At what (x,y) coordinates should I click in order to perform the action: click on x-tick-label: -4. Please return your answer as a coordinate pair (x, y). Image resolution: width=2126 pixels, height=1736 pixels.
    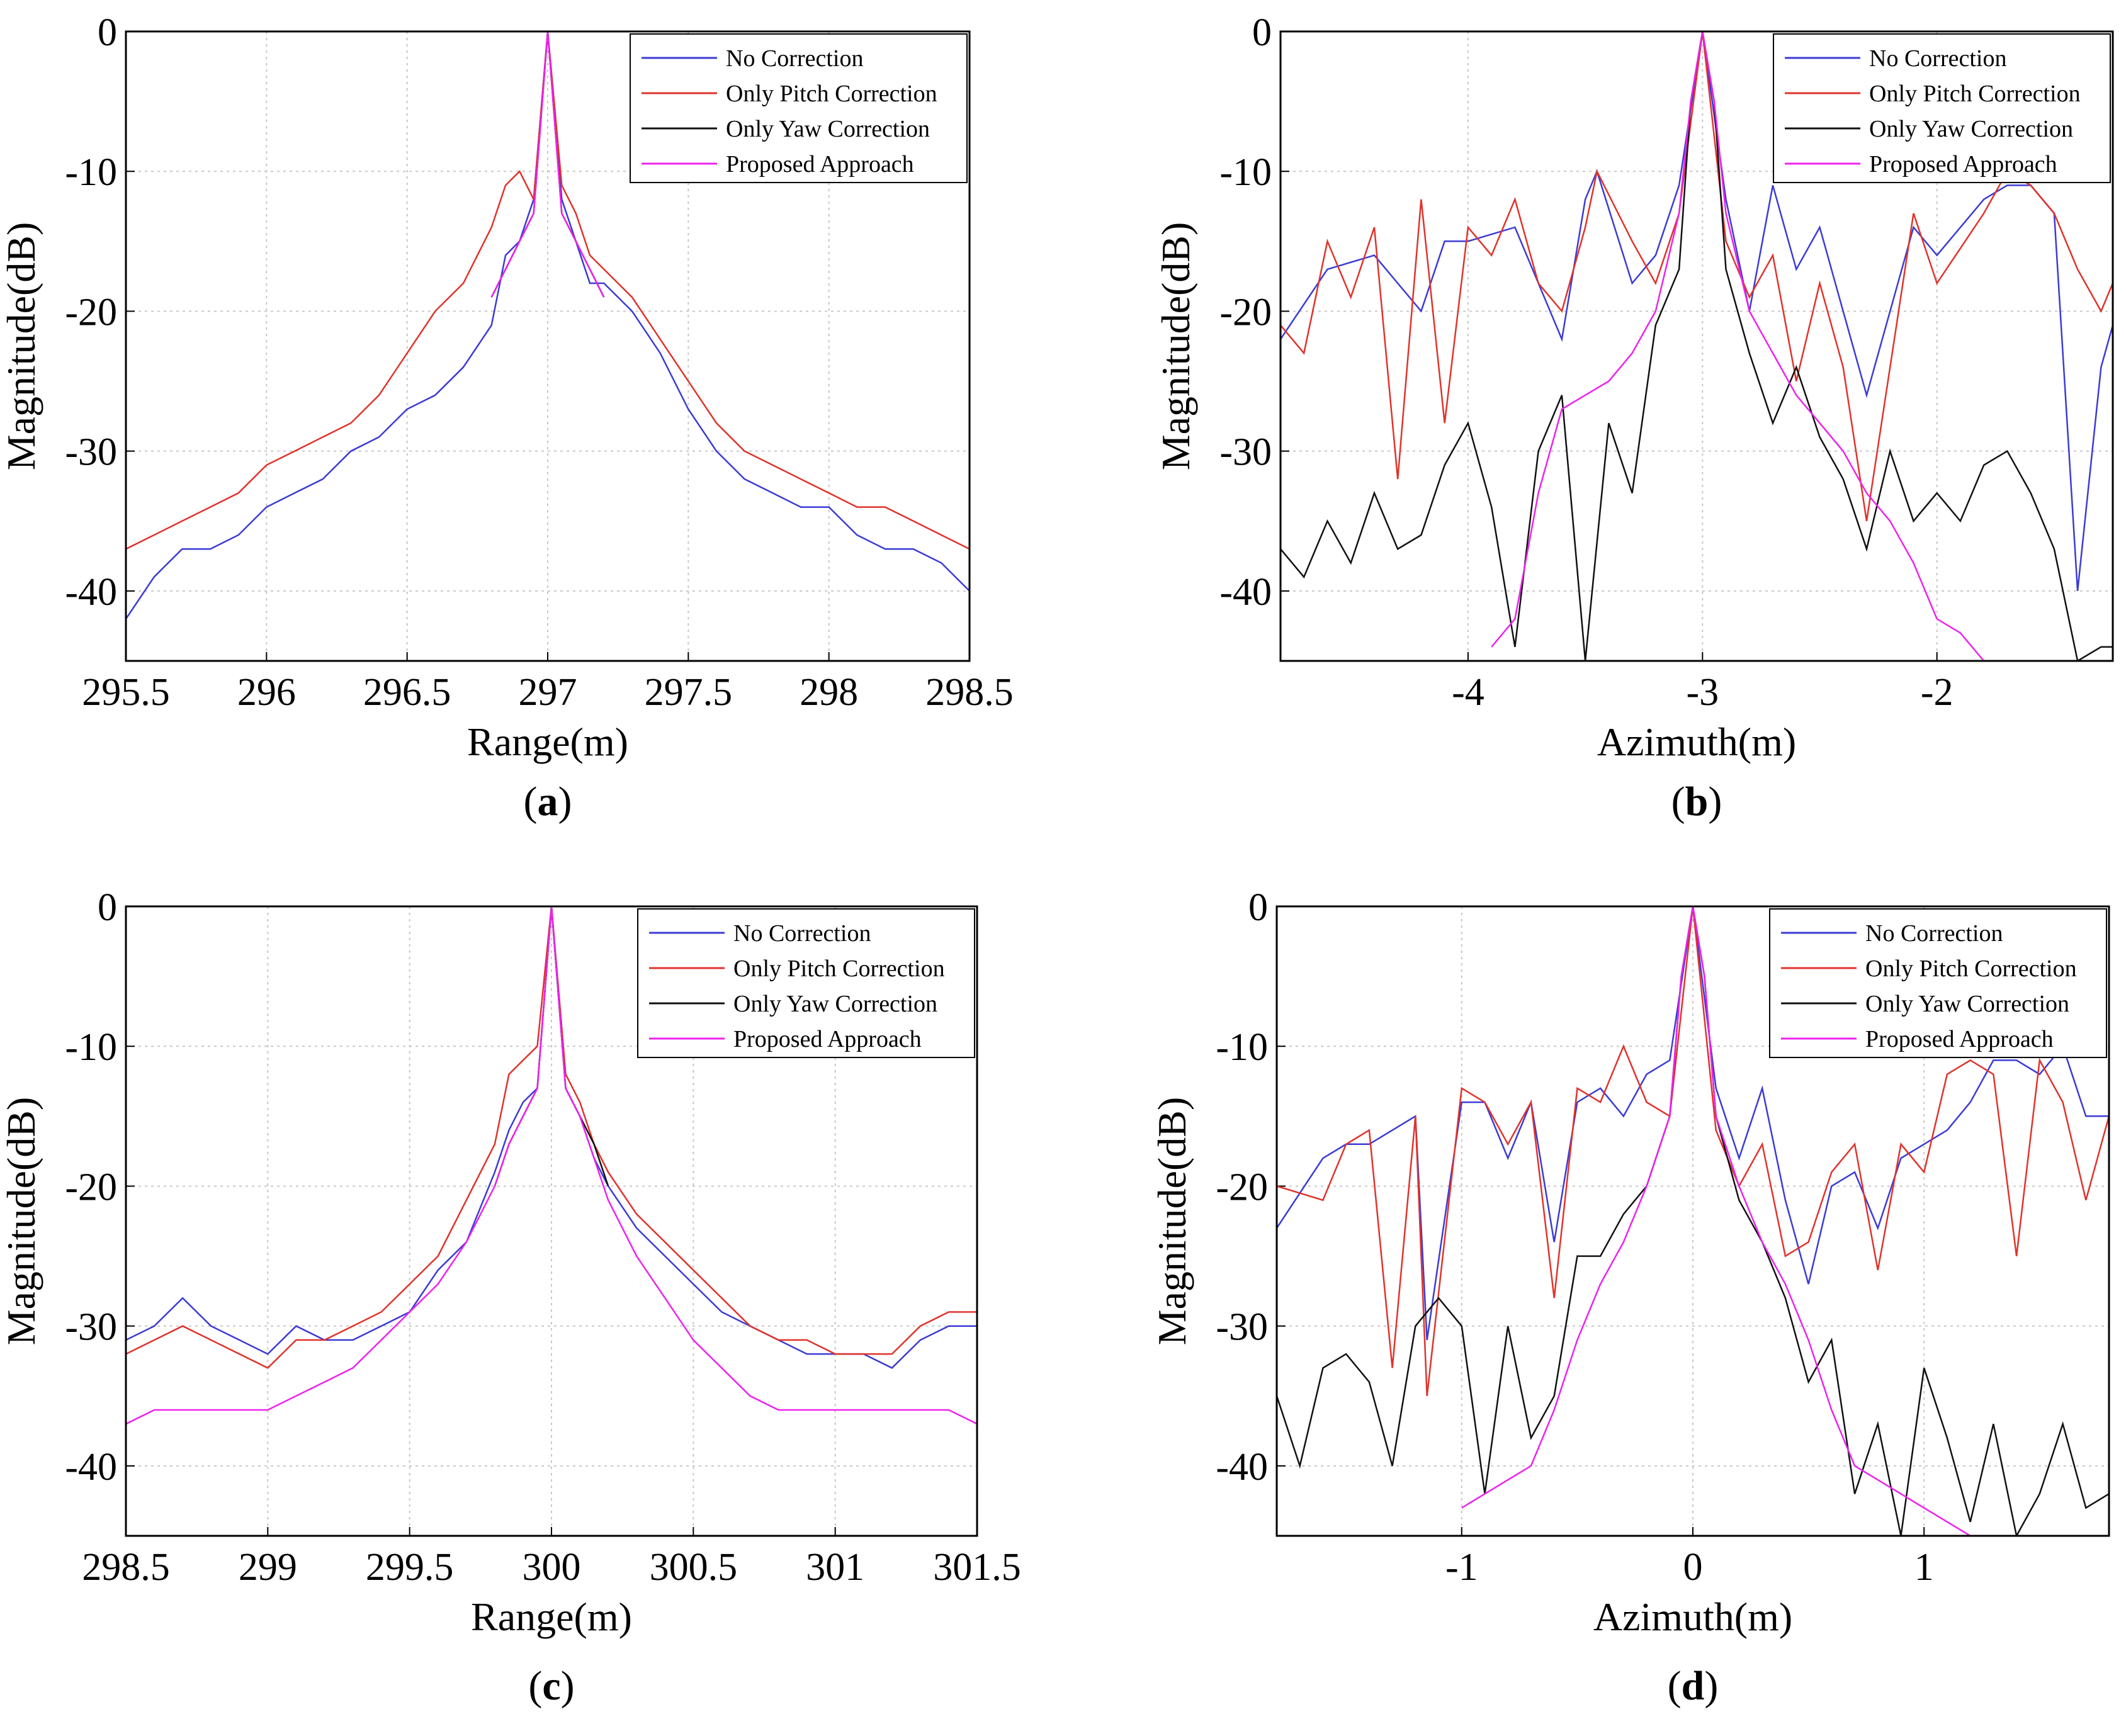
    Looking at the image, I should click on (1468, 692).